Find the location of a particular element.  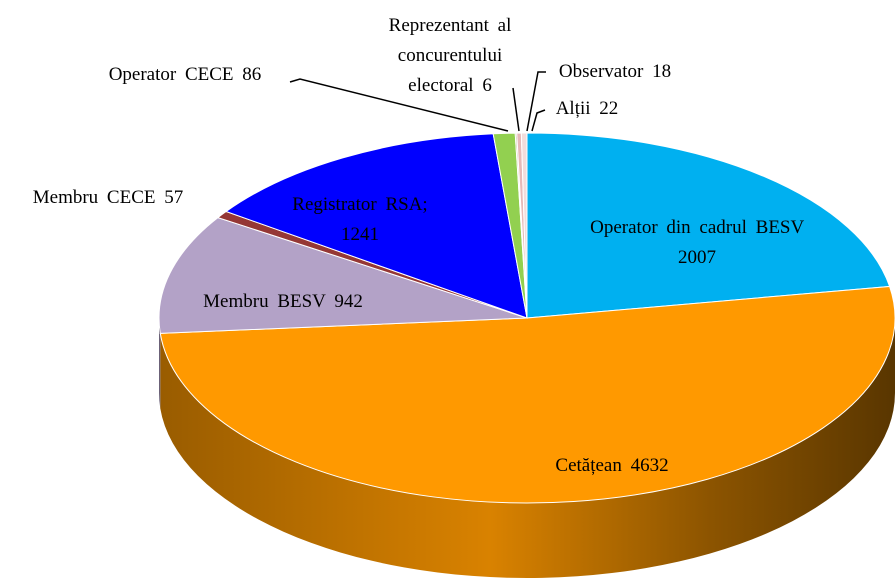

slice-value: 1241 is located at coordinates (360, 234).